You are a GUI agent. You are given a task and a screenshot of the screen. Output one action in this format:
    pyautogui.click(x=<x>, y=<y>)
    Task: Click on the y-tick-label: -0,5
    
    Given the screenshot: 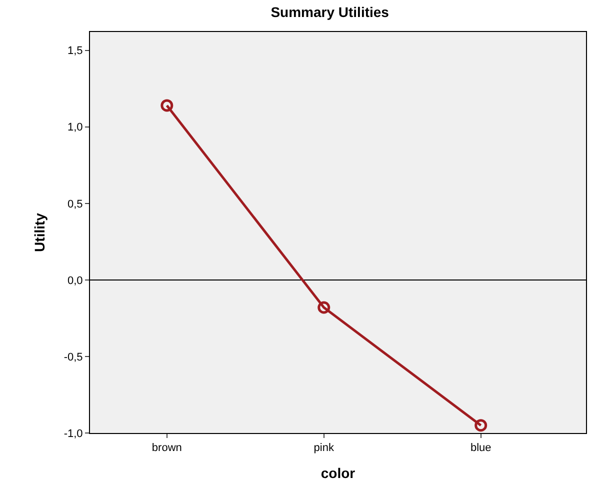 What is the action you would take?
    pyautogui.click(x=73, y=357)
    